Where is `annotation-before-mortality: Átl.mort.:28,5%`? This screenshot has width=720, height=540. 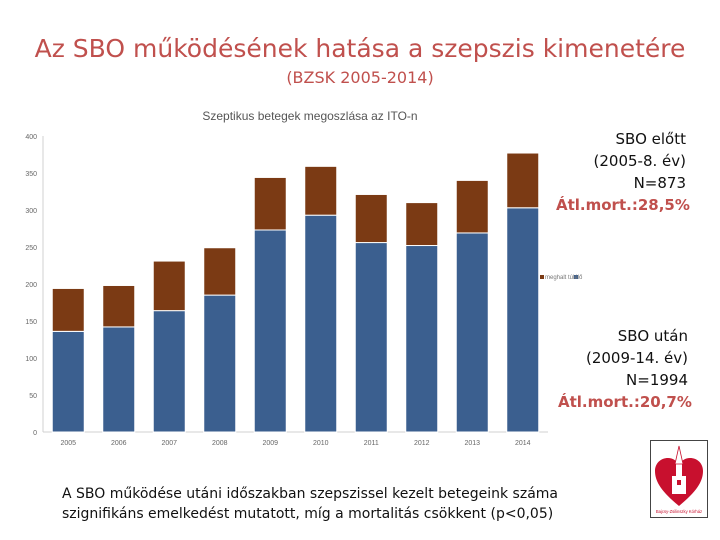
annotation-before-mortality: Átl.mort.:28,5% is located at coordinates (623, 205).